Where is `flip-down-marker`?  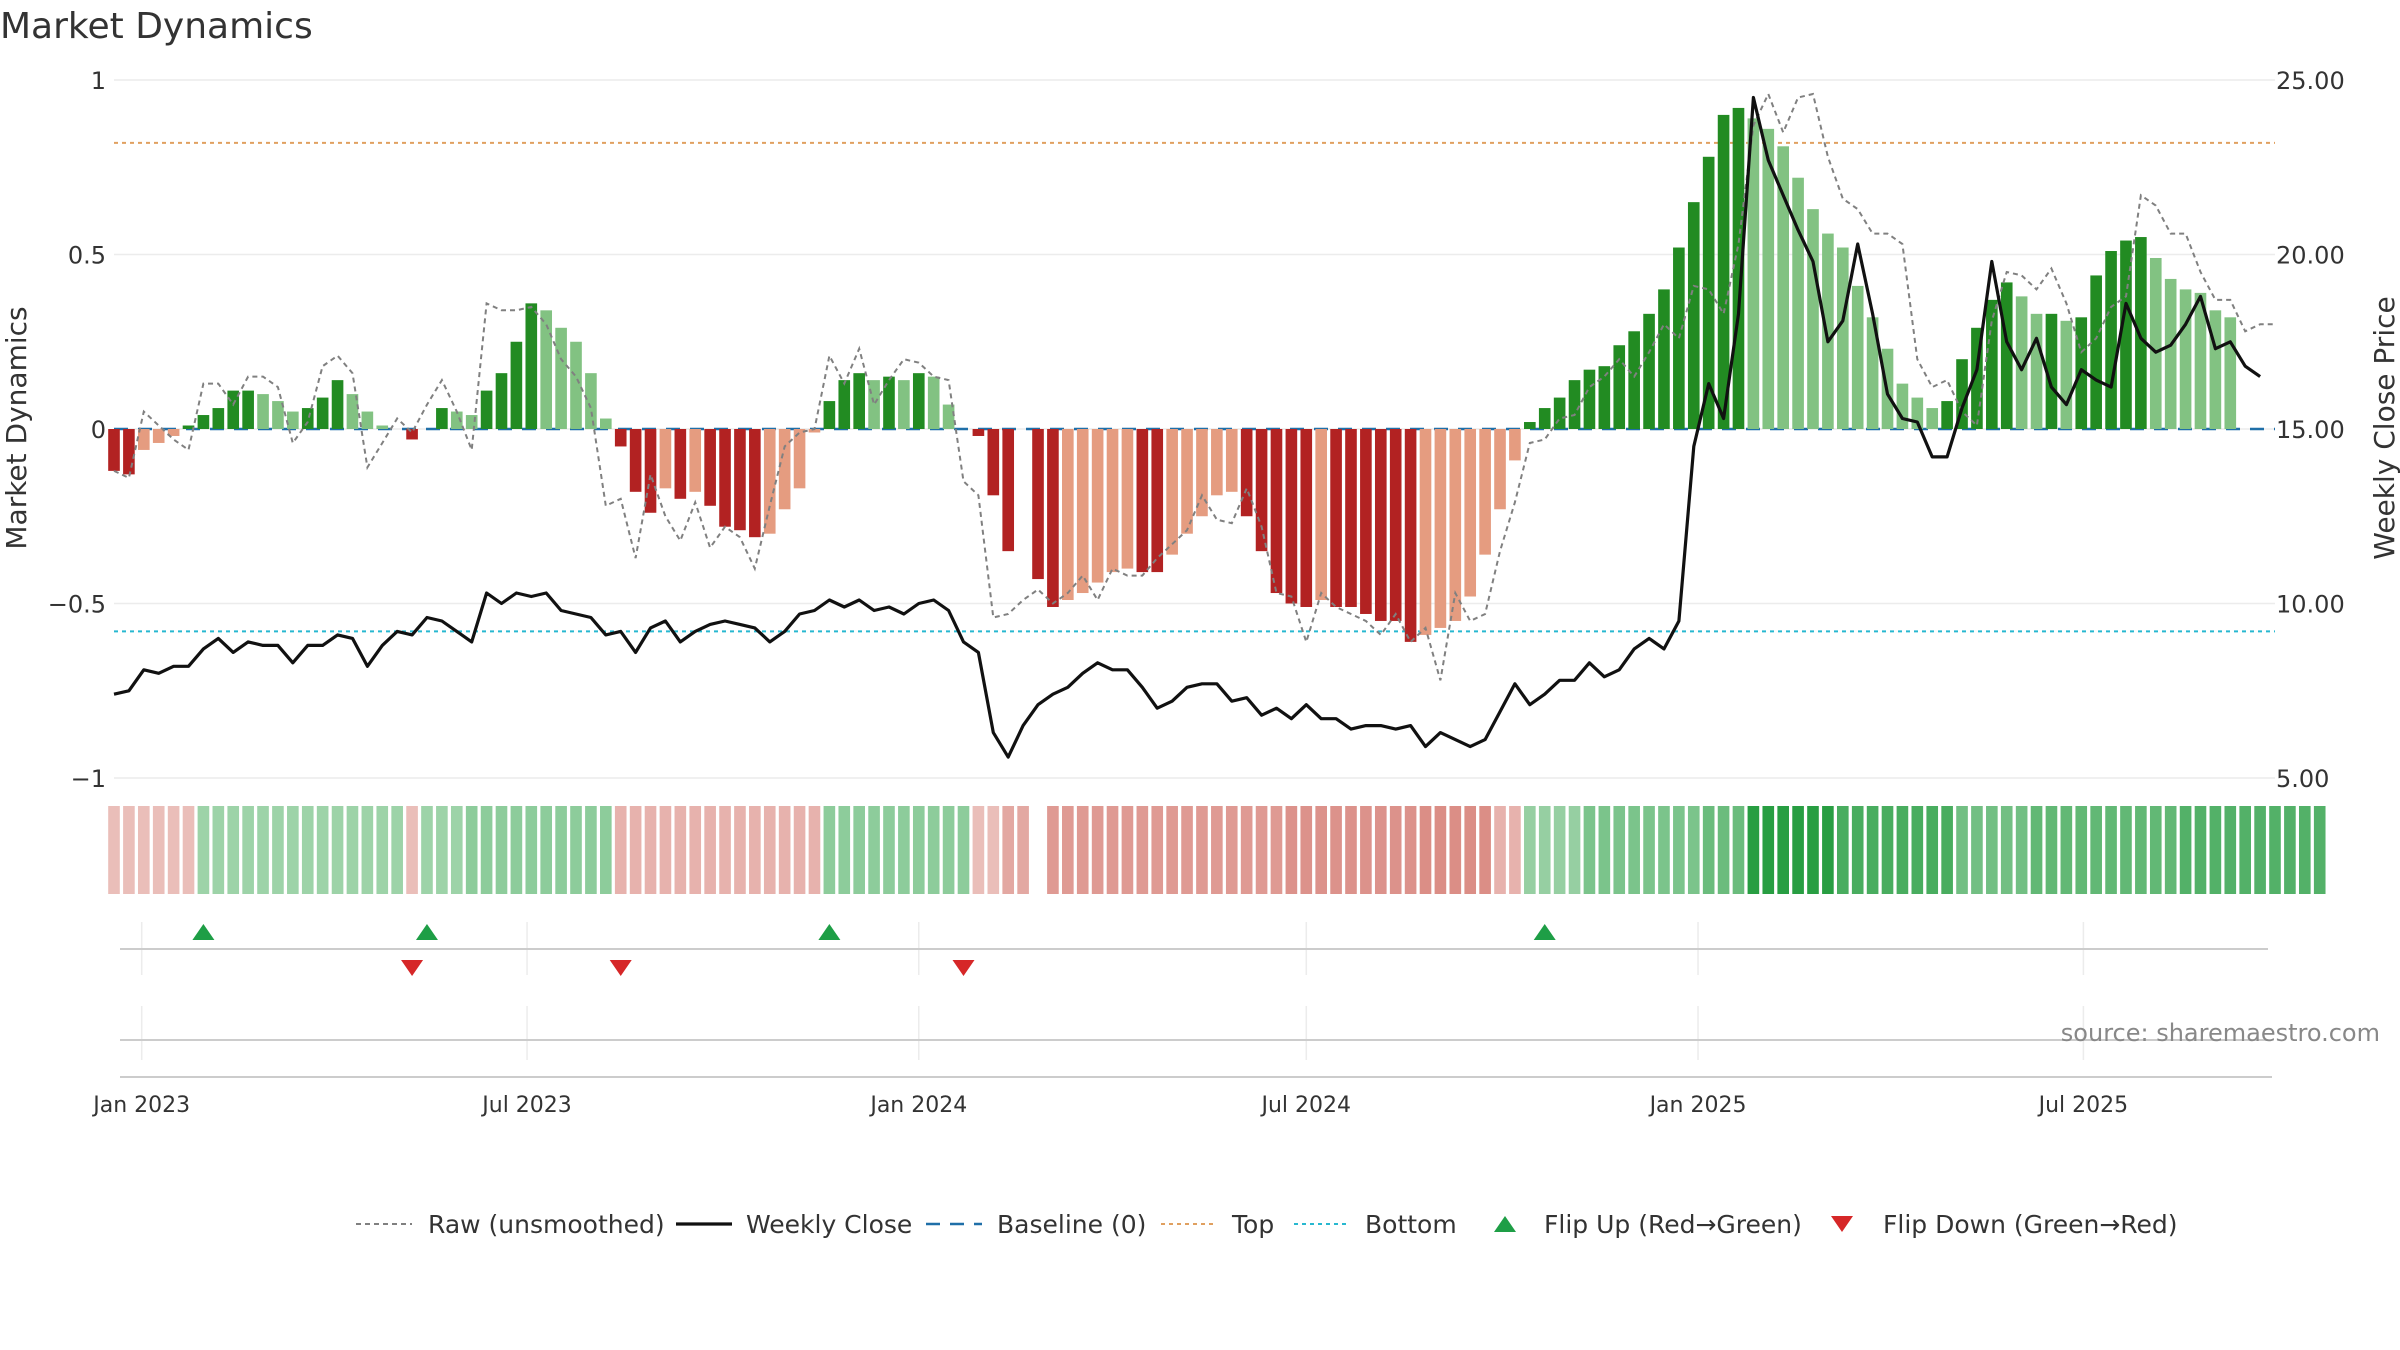 flip-down-marker is located at coordinates (620, 968).